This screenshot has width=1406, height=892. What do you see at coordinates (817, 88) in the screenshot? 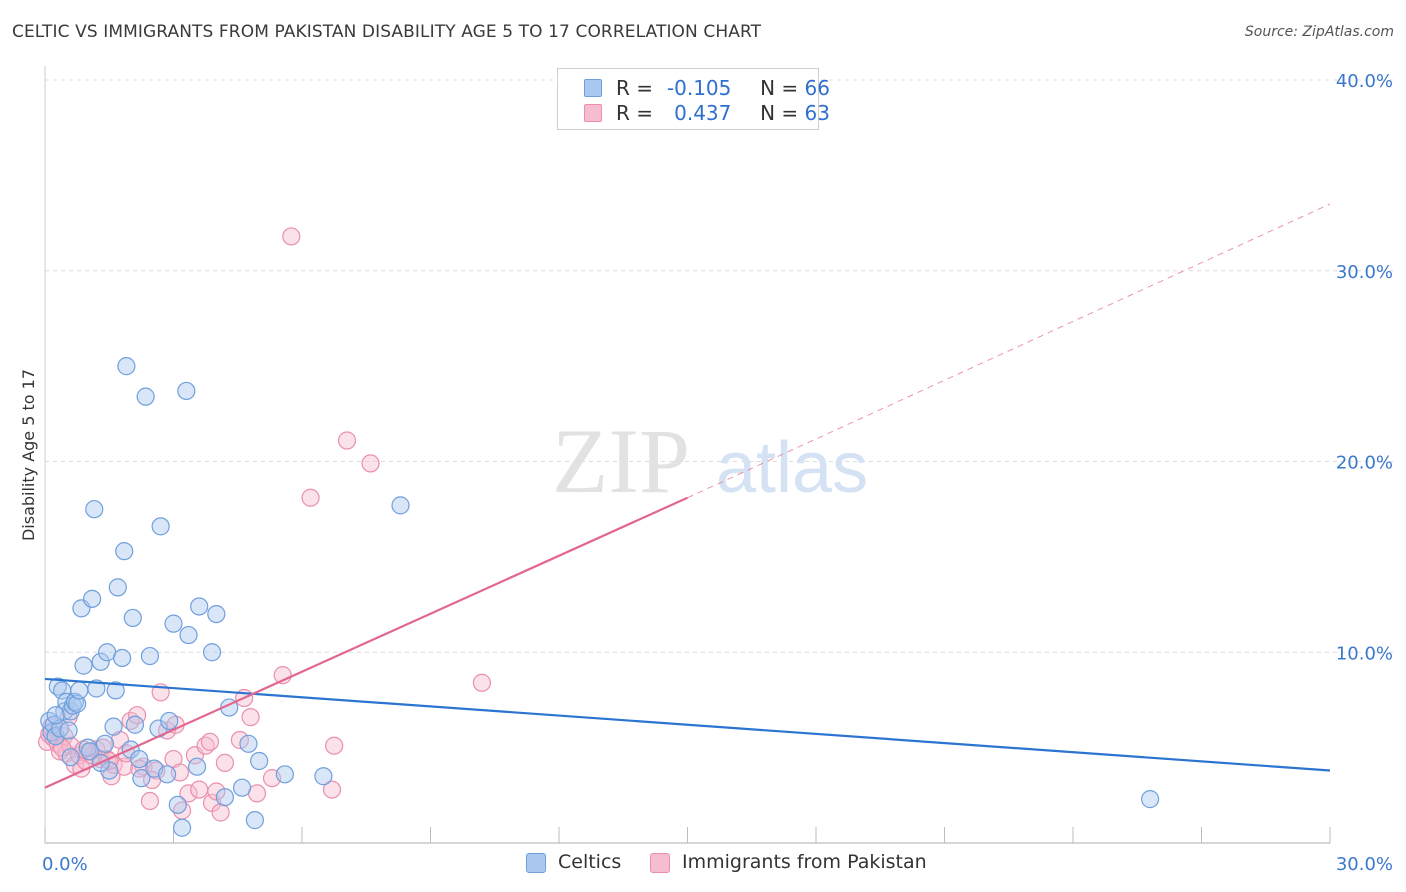
I see `n-value-celtics: 66` at bounding box center [817, 88].